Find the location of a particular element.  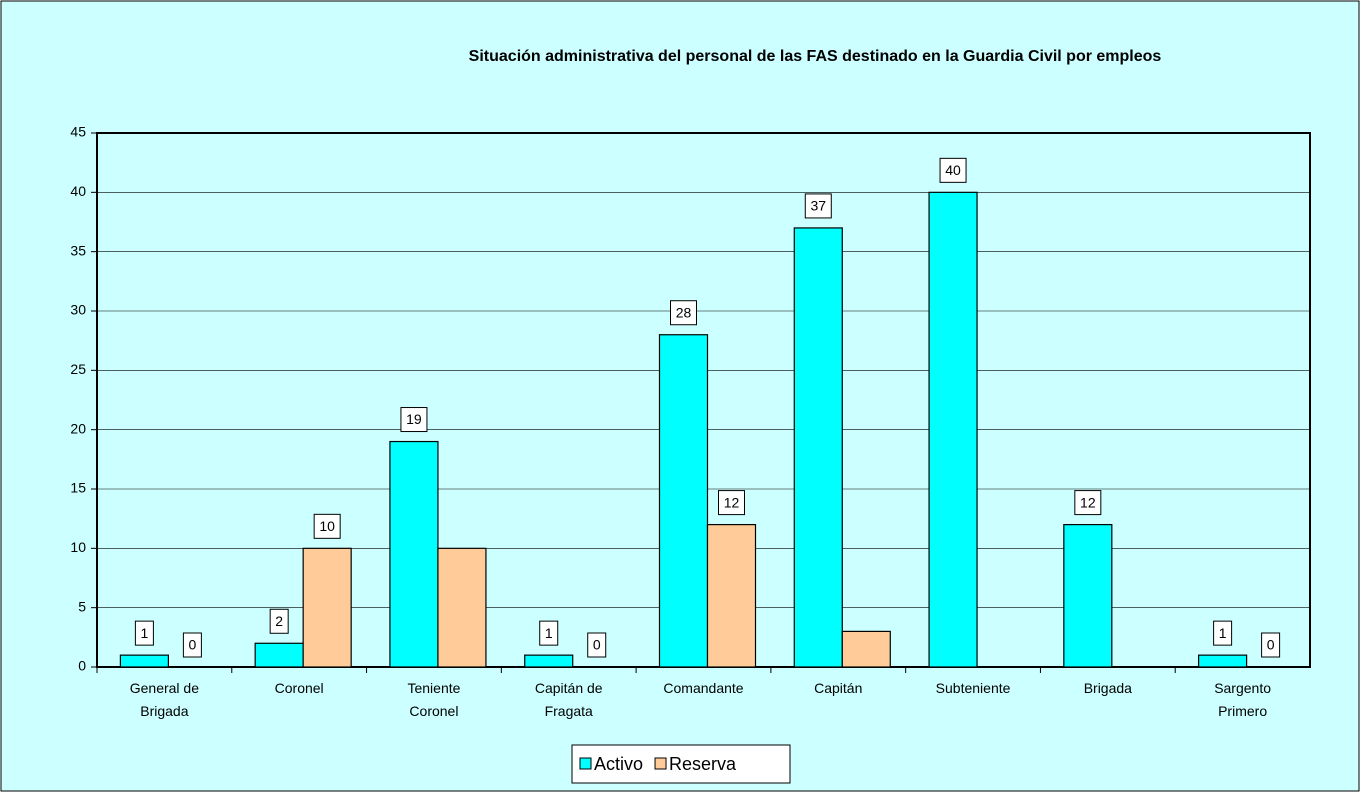

data-label: 37 is located at coordinates (818, 206).